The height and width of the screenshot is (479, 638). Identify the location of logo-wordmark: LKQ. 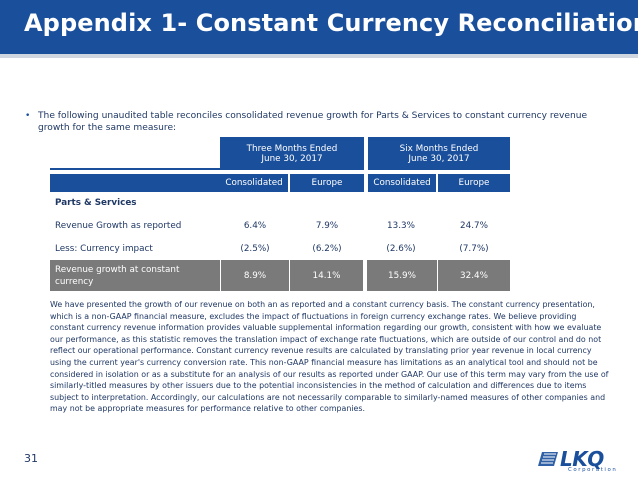
(582, 459).